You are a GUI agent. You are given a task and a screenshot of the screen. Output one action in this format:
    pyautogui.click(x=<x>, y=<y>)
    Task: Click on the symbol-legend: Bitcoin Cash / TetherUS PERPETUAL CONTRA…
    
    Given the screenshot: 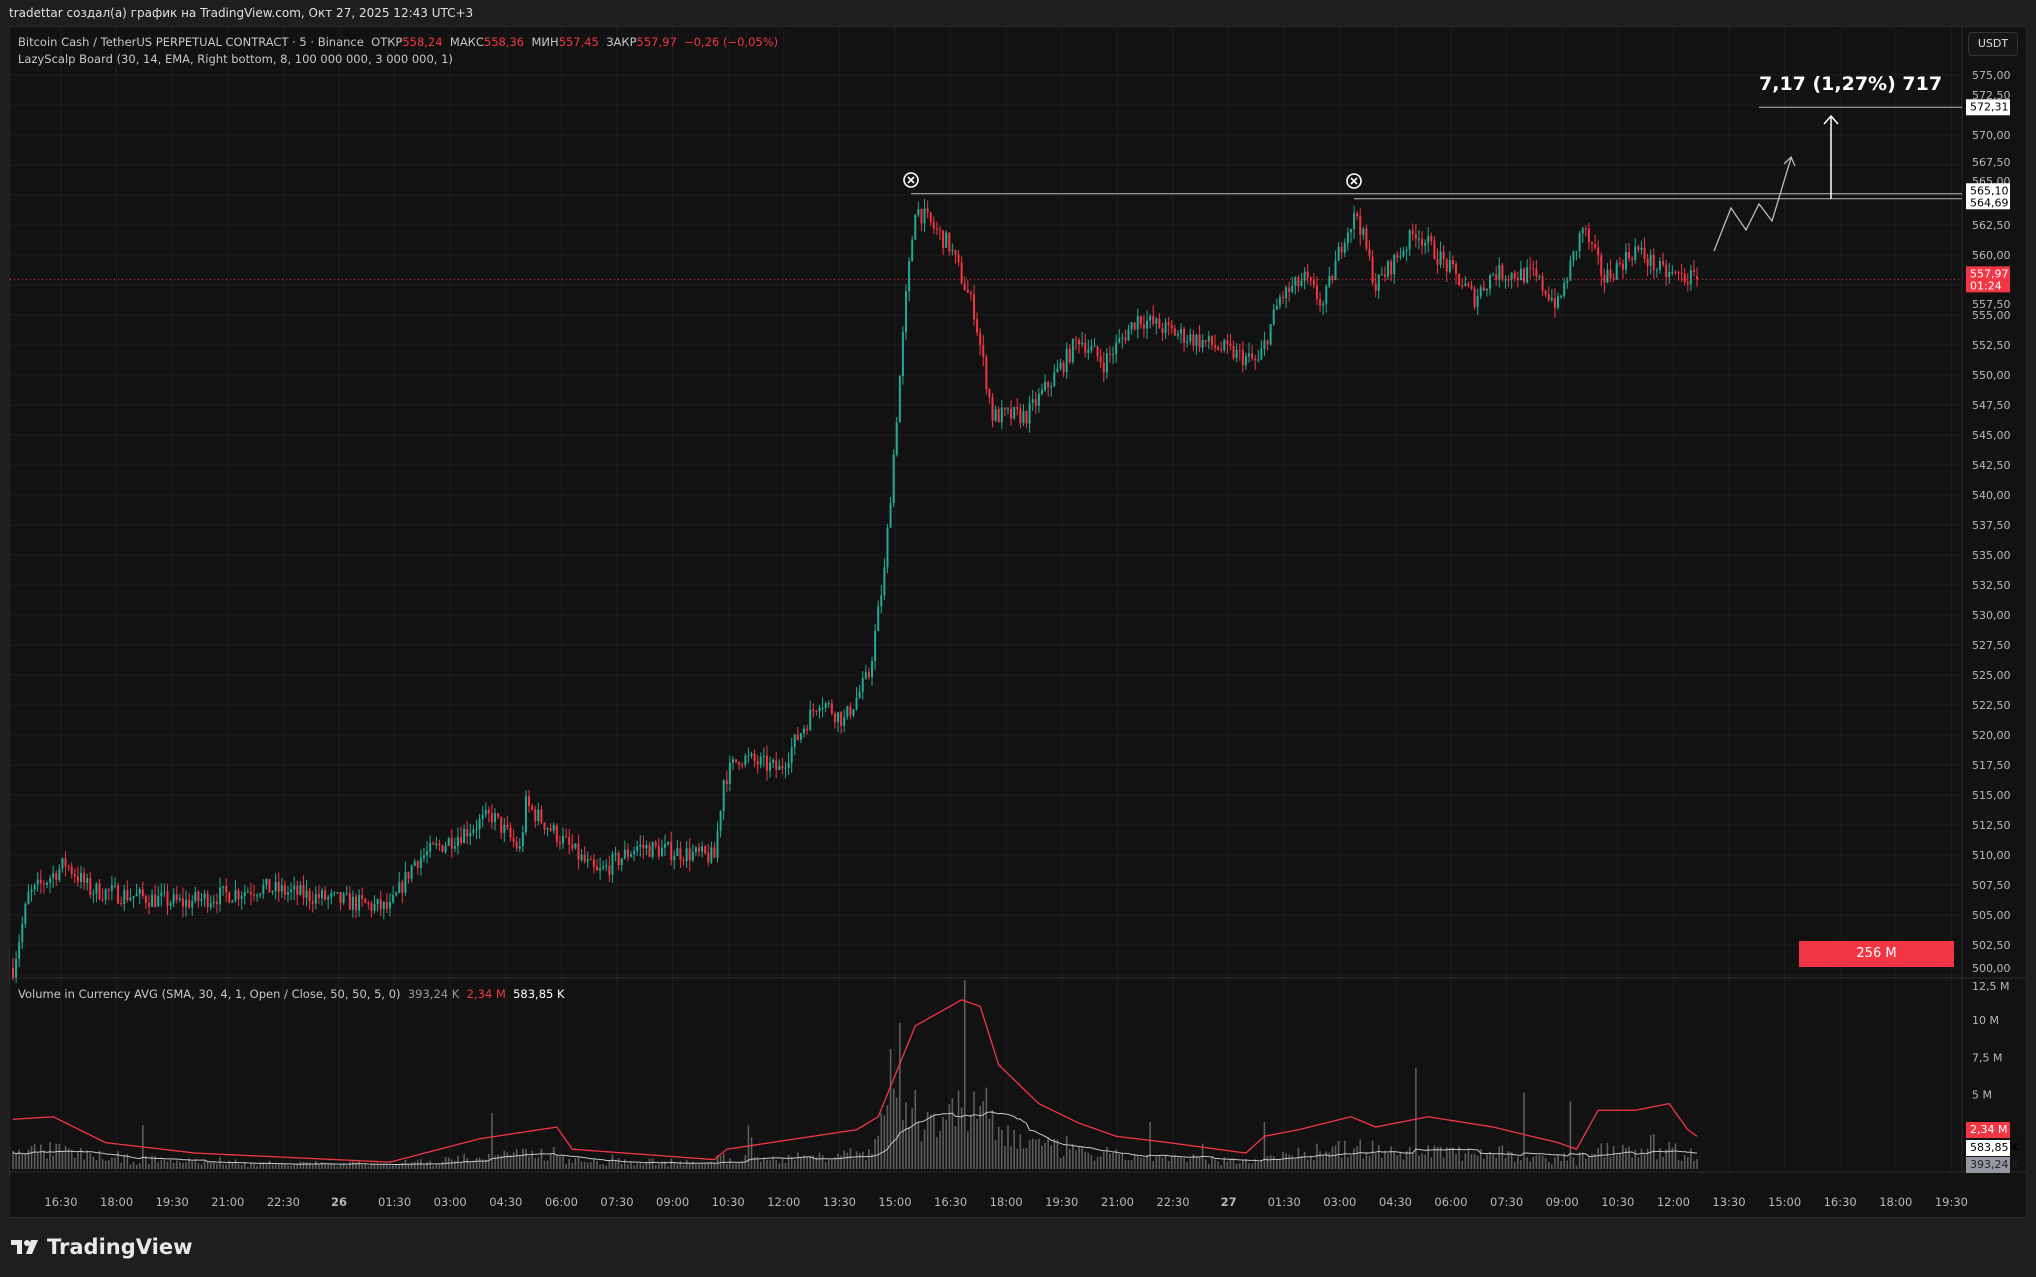 What is the action you would take?
    pyautogui.click(x=398, y=42)
    